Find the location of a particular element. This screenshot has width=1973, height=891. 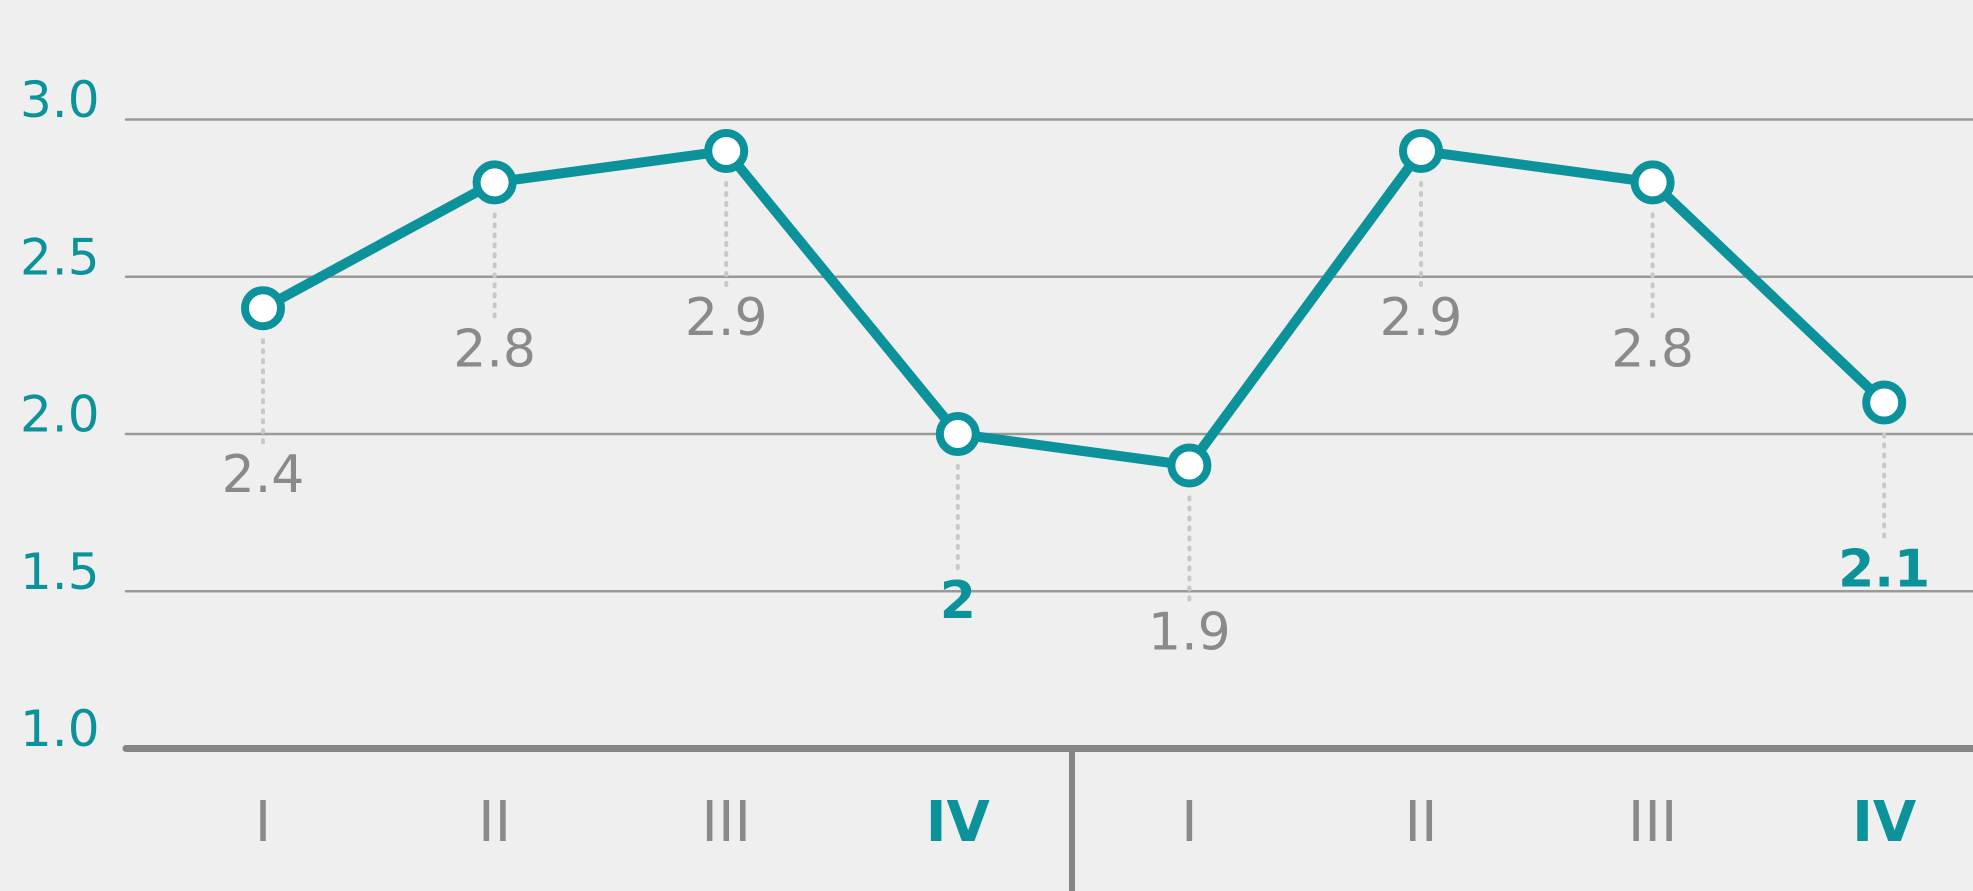

value-label: 2.4 is located at coordinates (263, 475).